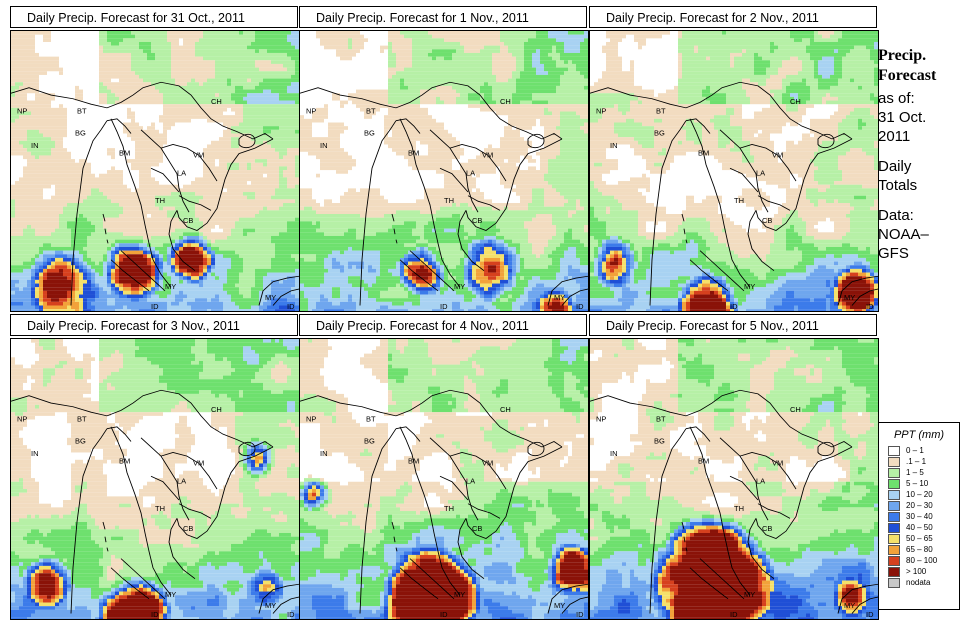 The height and width of the screenshot is (633, 965). I want to click on legend-label: 65 – 80, so click(919, 549).